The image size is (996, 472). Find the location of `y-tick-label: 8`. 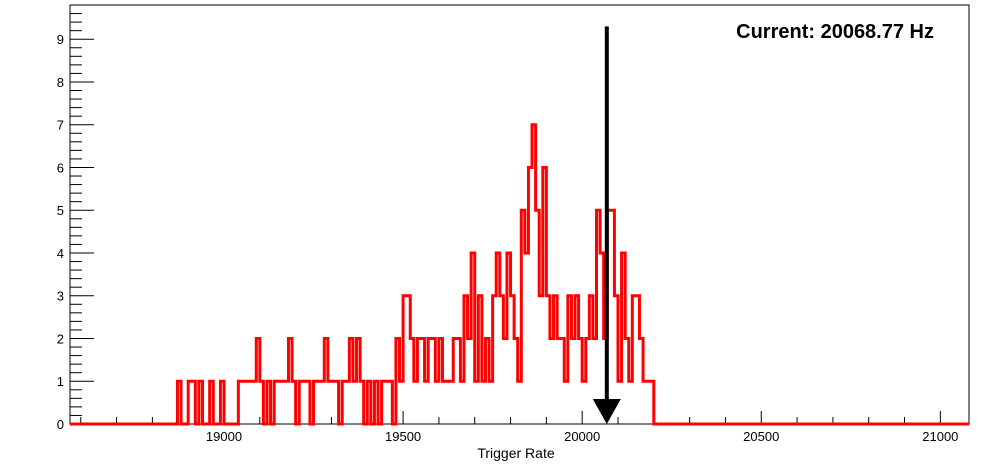

y-tick-label: 8 is located at coordinates (60, 82).